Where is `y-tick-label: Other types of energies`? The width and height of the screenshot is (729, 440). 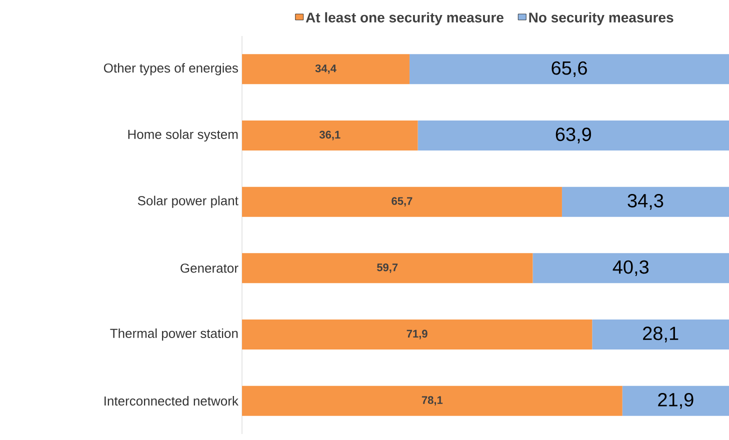
y-tick-label: Other types of energies is located at coordinates (171, 69).